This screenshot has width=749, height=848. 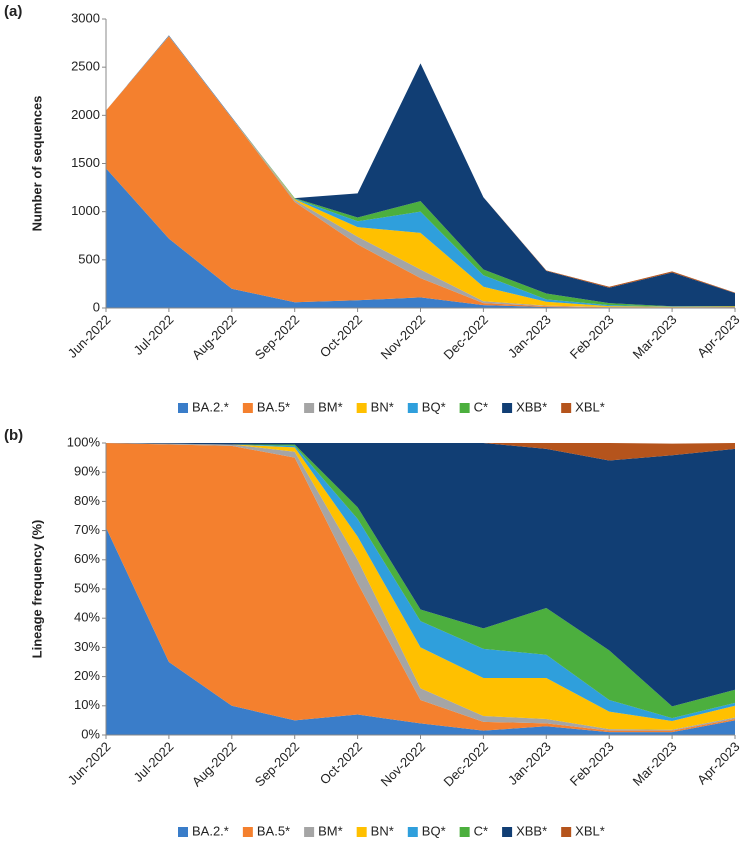 I want to click on y-tick-label: 40%, so click(x=87, y=617).